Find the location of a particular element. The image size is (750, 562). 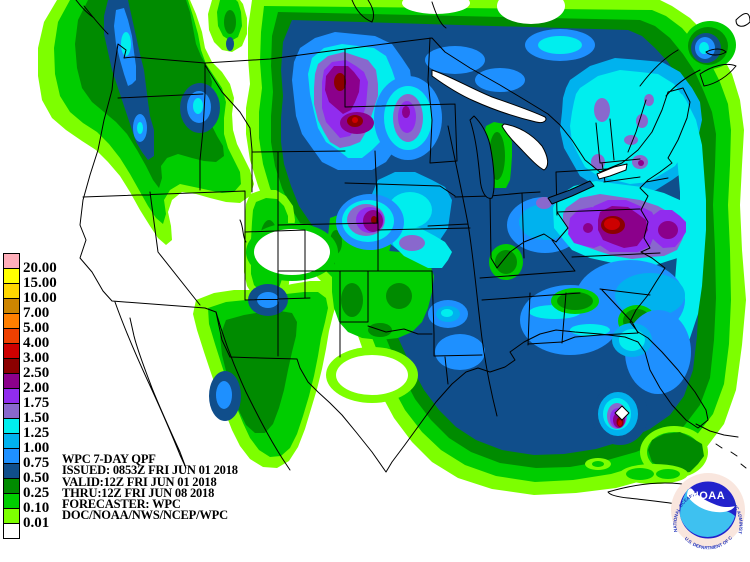

lake-huron is located at coordinates (525, 147).